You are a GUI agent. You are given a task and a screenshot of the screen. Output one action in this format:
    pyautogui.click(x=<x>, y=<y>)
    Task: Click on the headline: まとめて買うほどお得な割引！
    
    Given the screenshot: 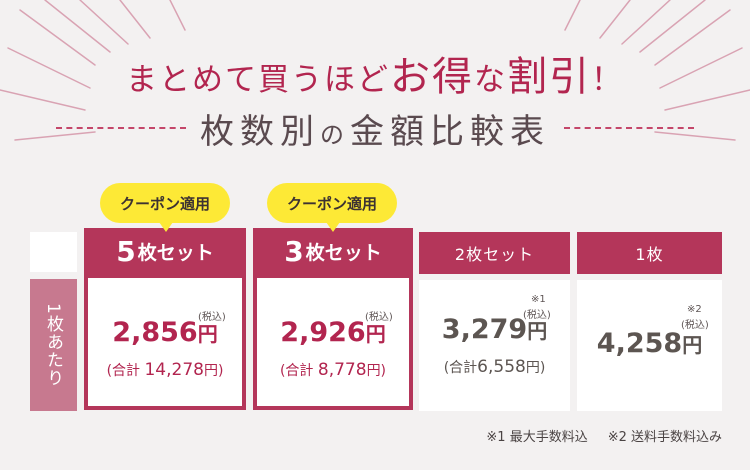 What is the action you would take?
    pyautogui.click(x=375, y=73)
    